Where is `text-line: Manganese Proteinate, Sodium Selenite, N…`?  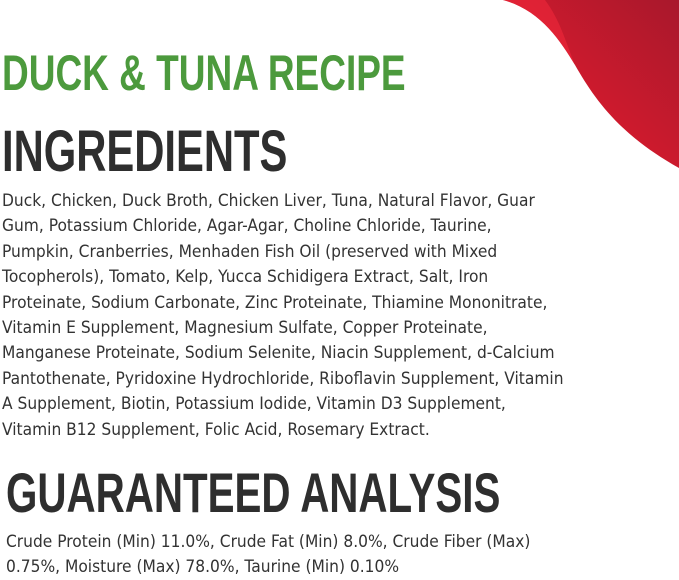 text-line: Manganese Proteinate, Sodium Selenite, N… is located at coordinates (278, 353).